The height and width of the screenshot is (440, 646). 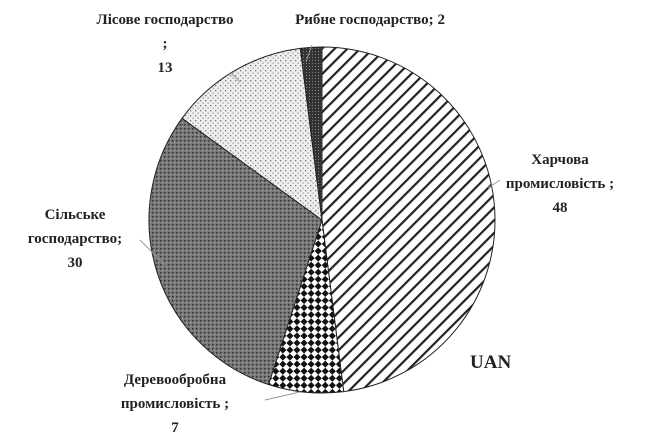 What do you see at coordinates (441, 20) in the screenshot?
I see `value-label: 2` at bounding box center [441, 20].